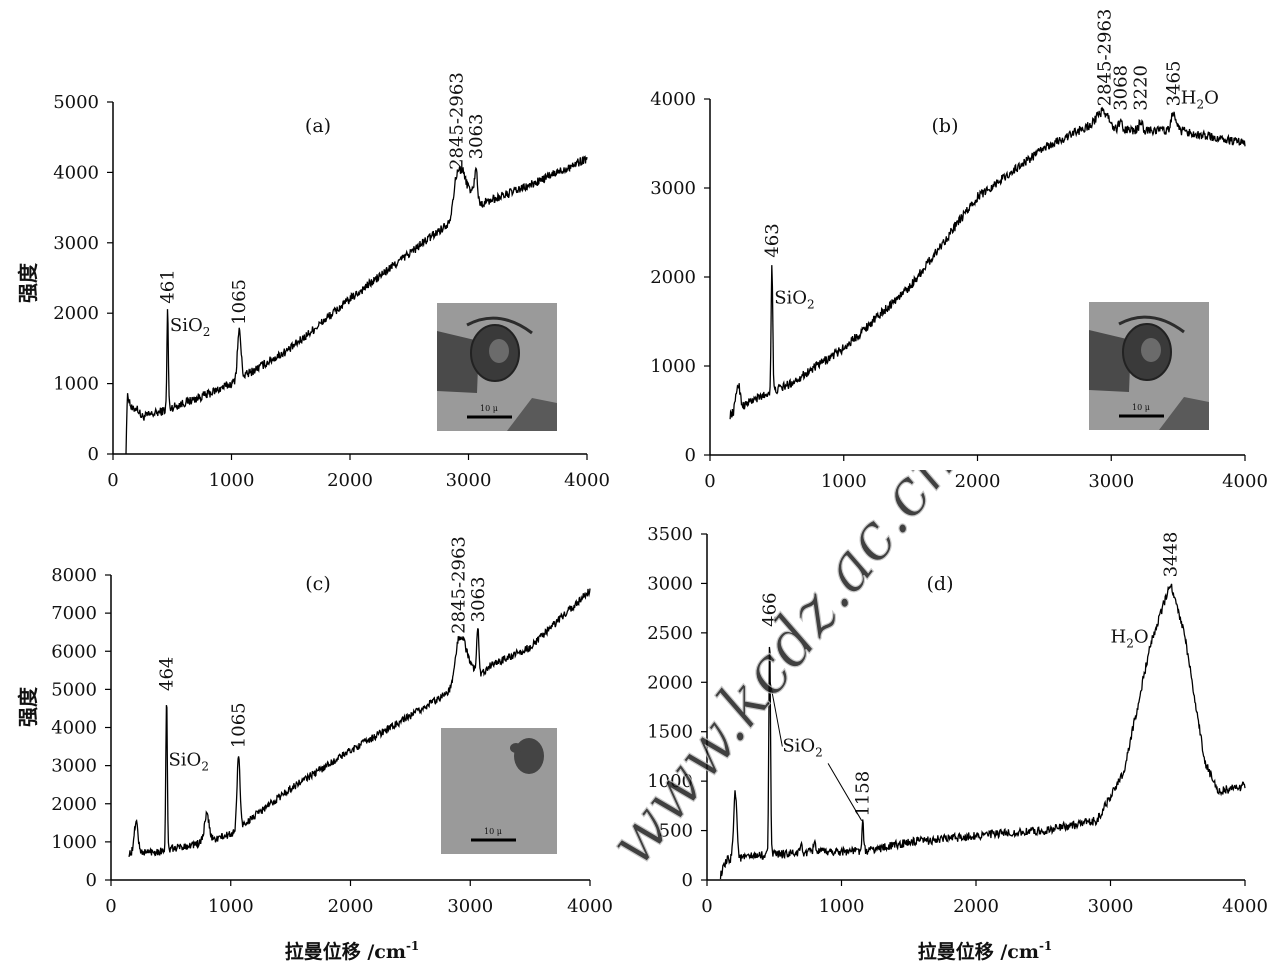  I want to click on x-tick-label-d: 4000, so click(1245, 906).